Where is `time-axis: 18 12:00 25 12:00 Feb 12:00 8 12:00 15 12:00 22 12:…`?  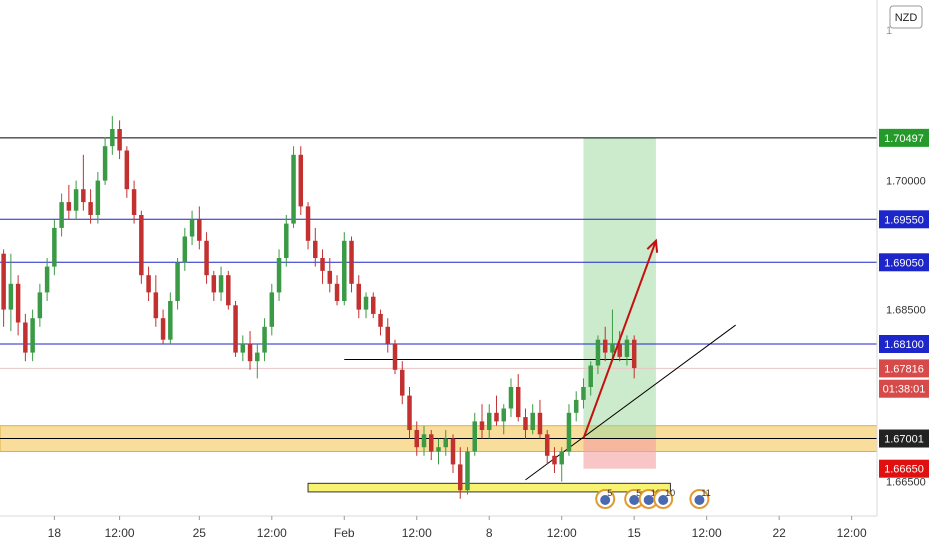
time-axis: 18 12:00 25 12:00 Feb 12:00 8 12:00 15 12:00 22 12:… is located at coordinates (457, 528).